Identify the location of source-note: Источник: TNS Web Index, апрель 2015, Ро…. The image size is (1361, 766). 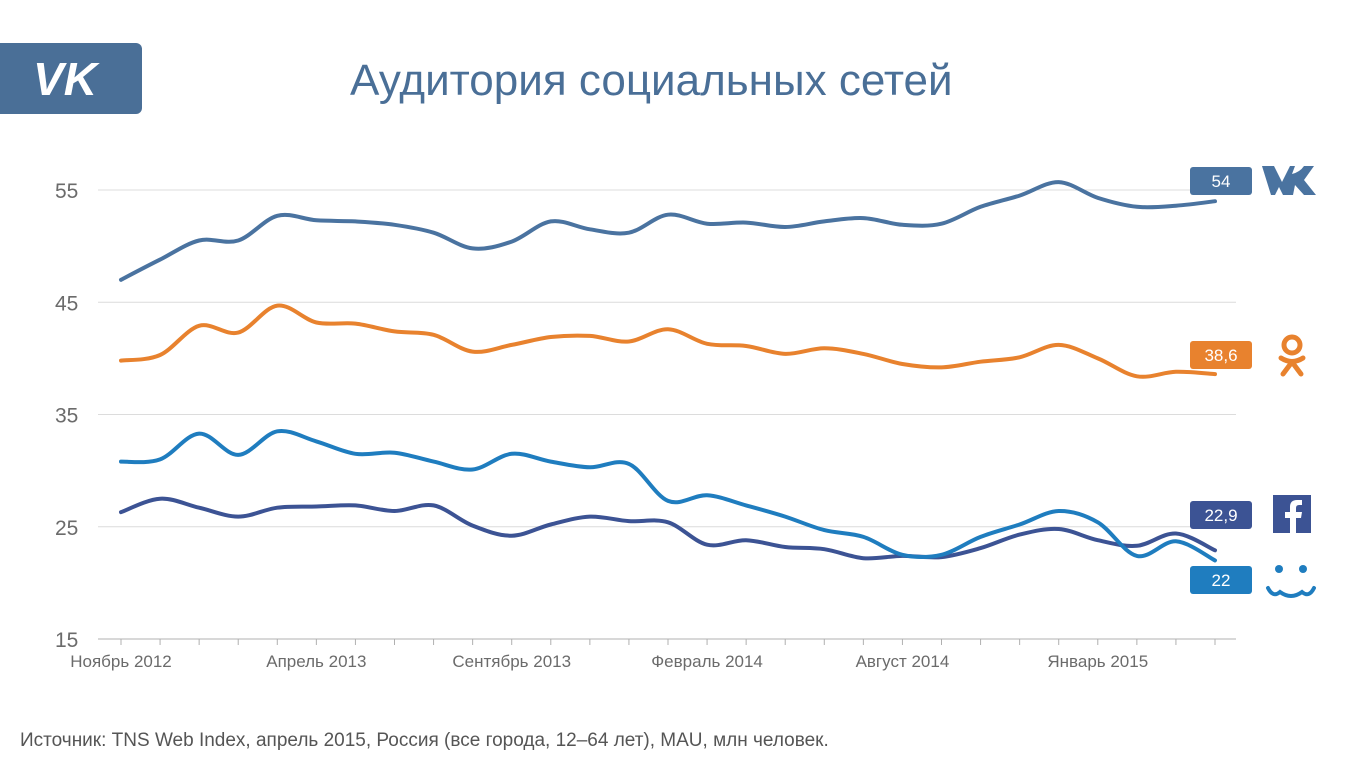
(424, 740).